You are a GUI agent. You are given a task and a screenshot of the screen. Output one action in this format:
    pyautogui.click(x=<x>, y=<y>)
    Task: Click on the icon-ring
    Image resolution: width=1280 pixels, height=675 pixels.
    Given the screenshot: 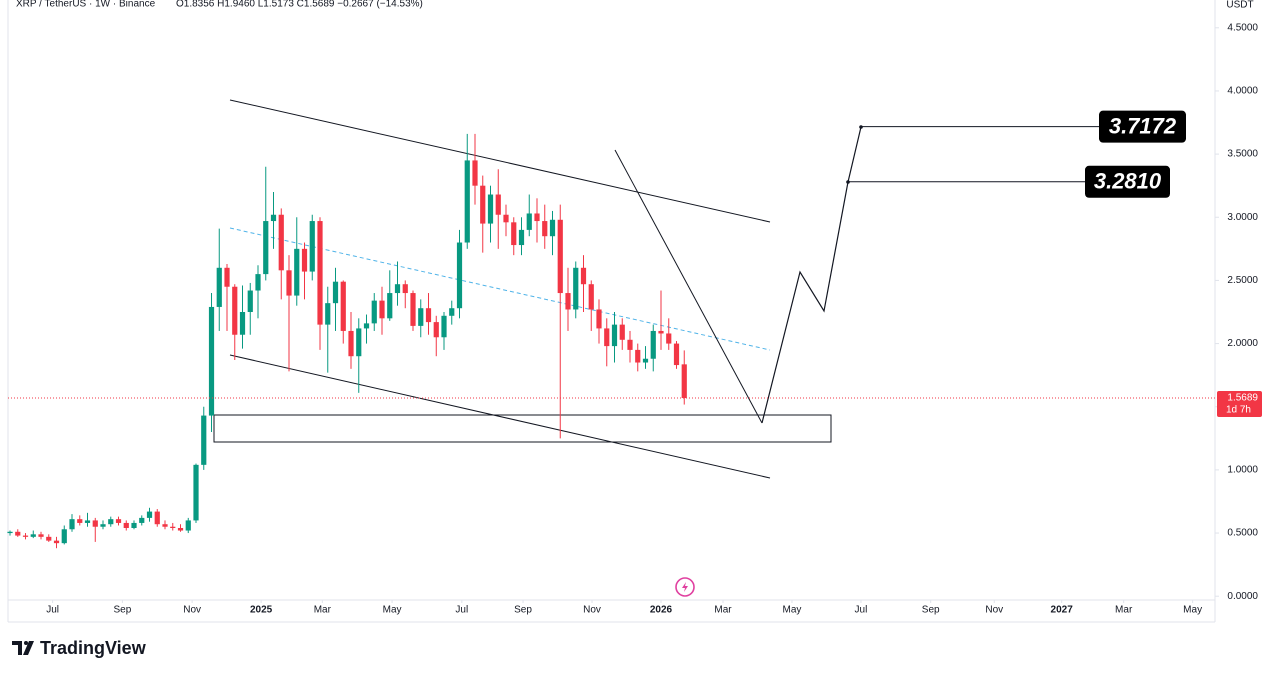 What is the action you would take?
    pyautogui.click(x=685, y=587)
    